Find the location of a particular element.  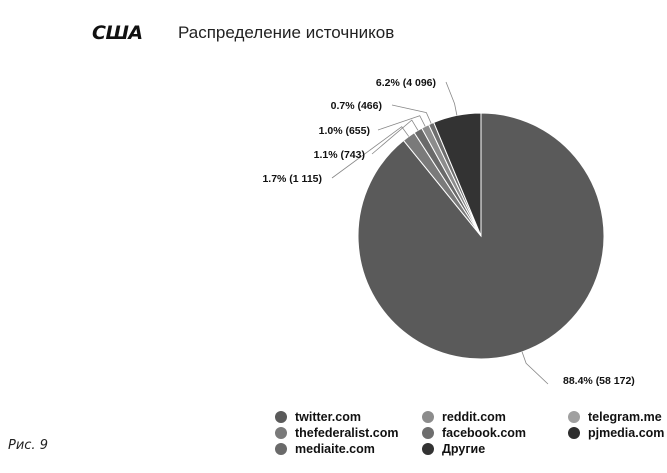

legend-item: thefederalist.com is located at coordinates (337, 433).